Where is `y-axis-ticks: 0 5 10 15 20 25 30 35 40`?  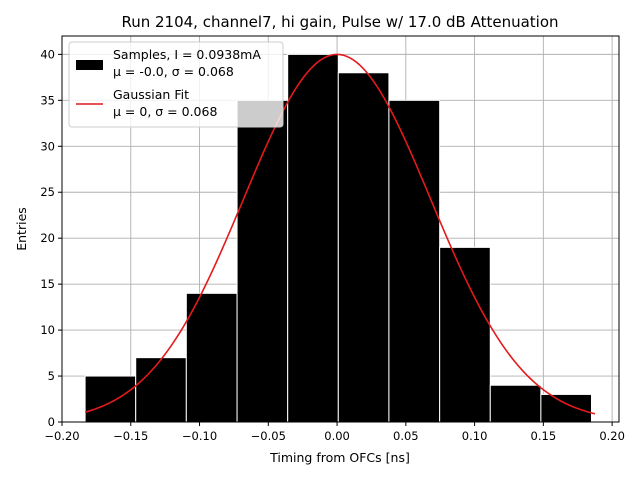 y-axis-ticks: 0 5 10 15 20 25 30 35 40 is located at coordinates (51, 238).